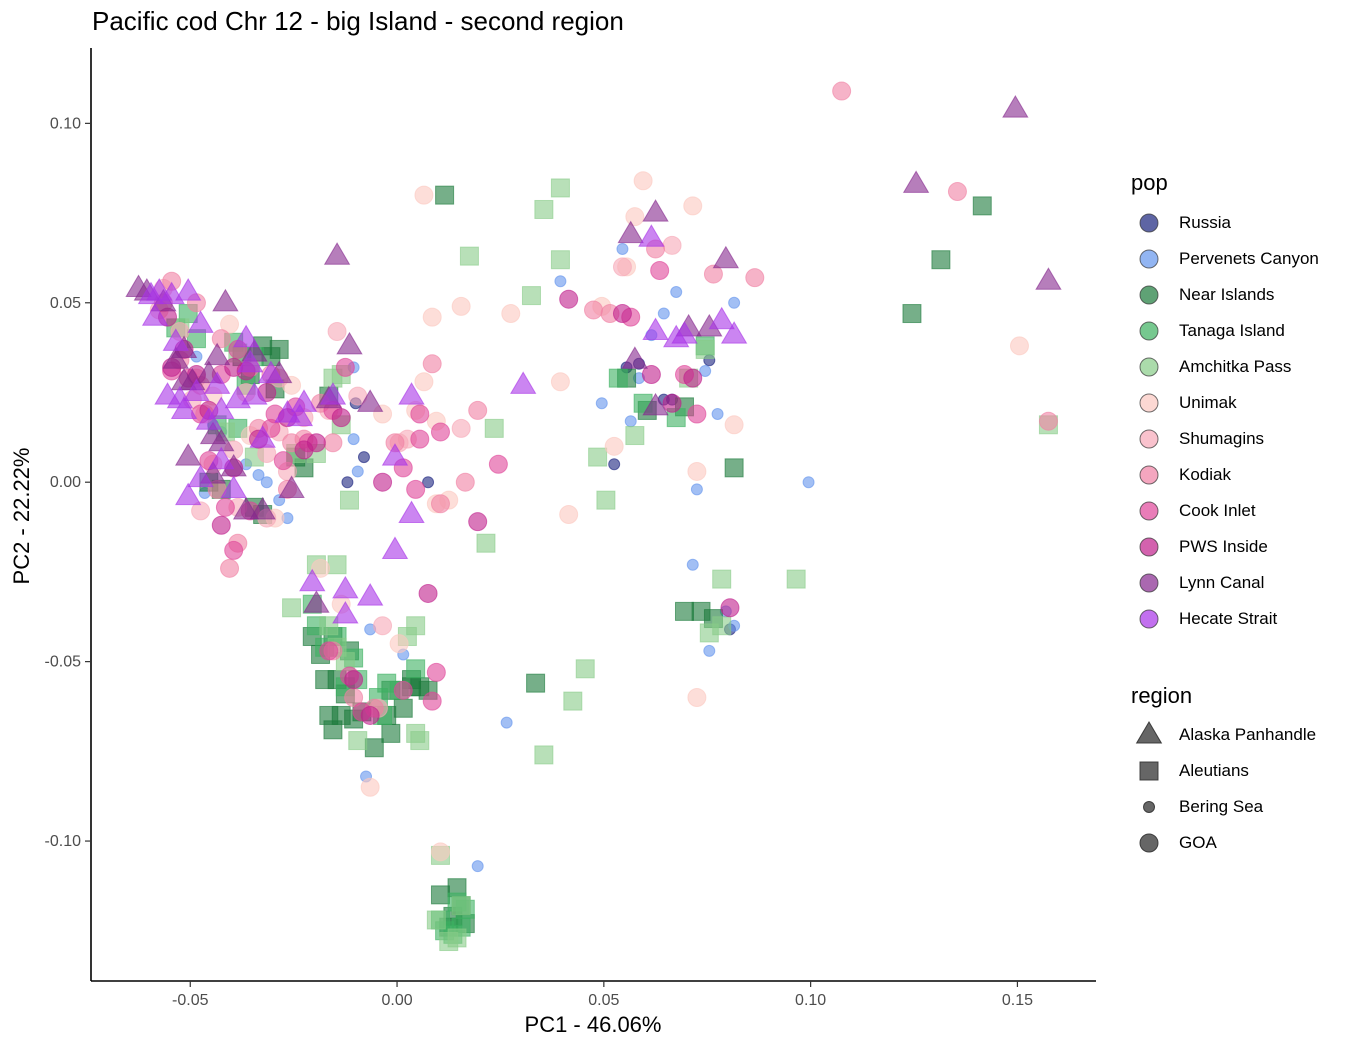  I want to click on x-tick-label: -0.05, so click(190, 1000).